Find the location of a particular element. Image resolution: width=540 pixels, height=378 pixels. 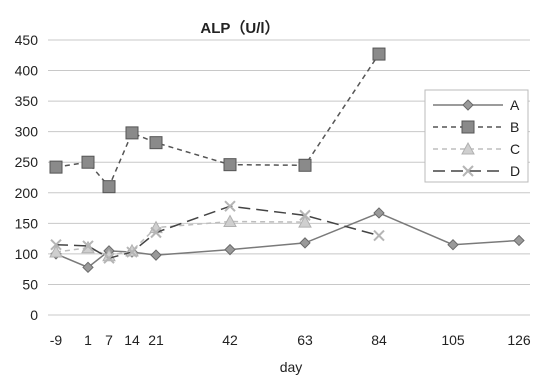

y-tick-label: 450 is located at coordinates (27, 40).